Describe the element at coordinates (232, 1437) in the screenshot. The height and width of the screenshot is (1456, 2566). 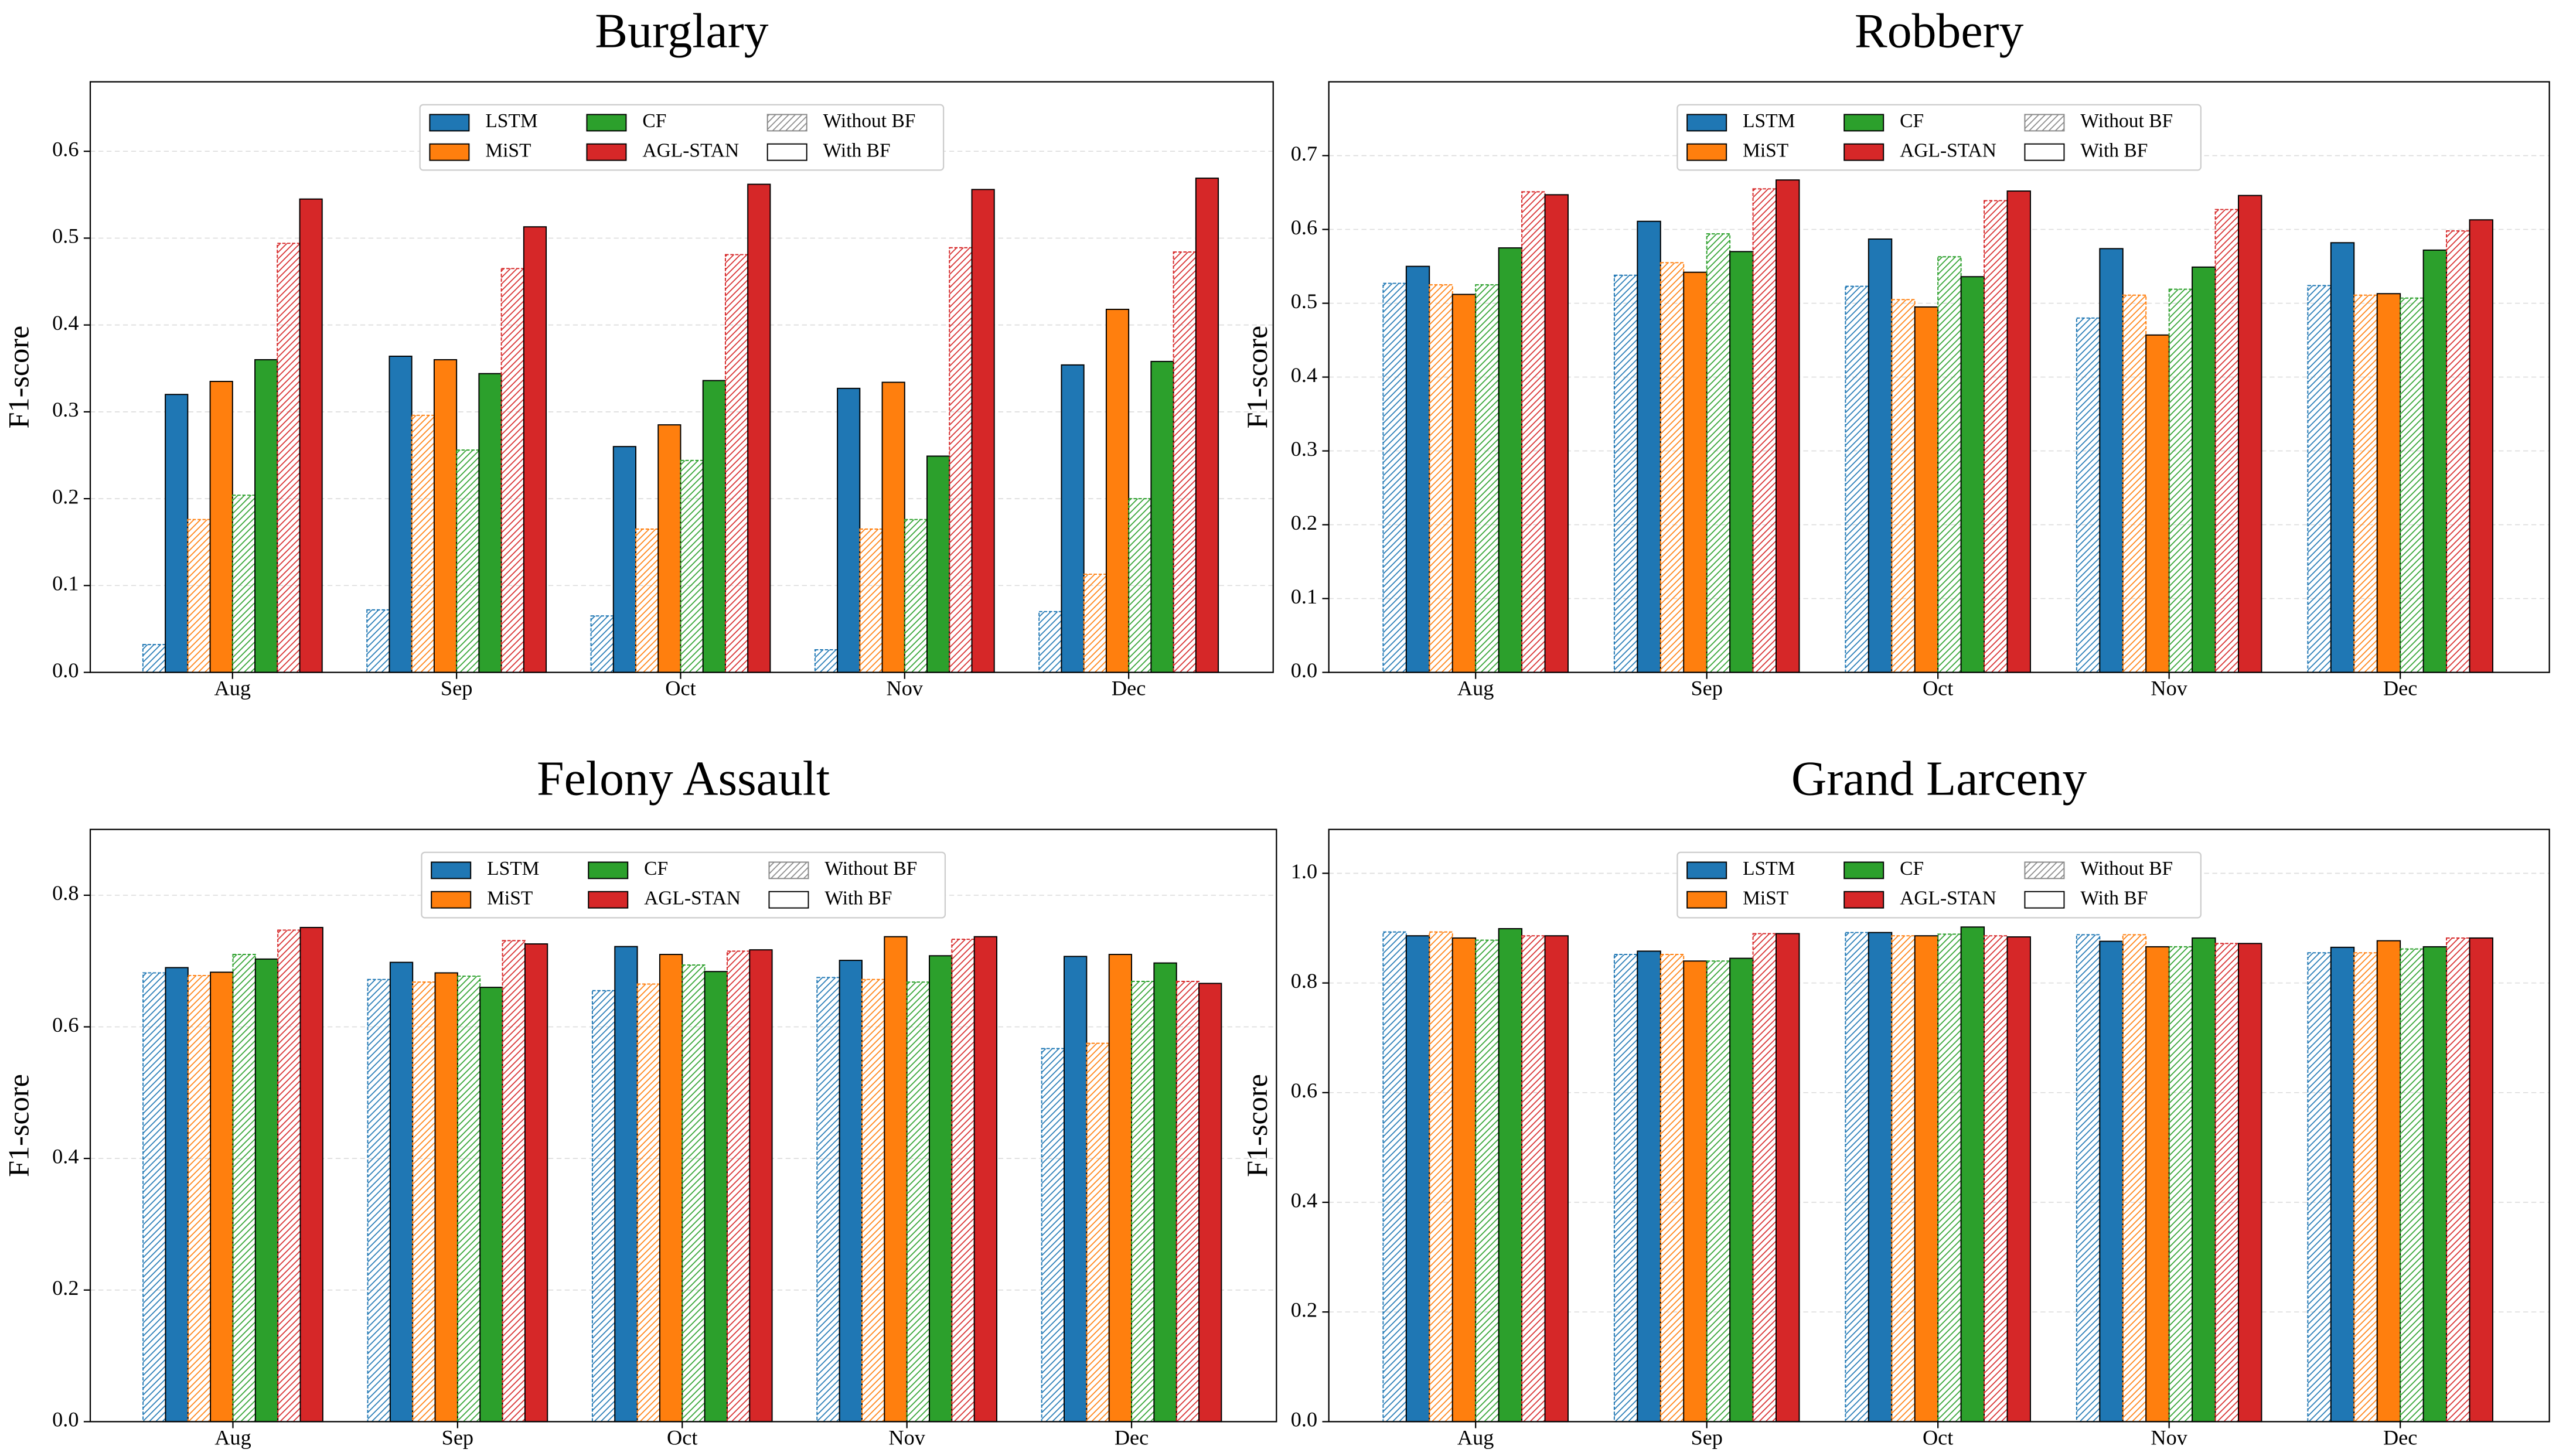
I see `x-tick-label: Aug` at that location.